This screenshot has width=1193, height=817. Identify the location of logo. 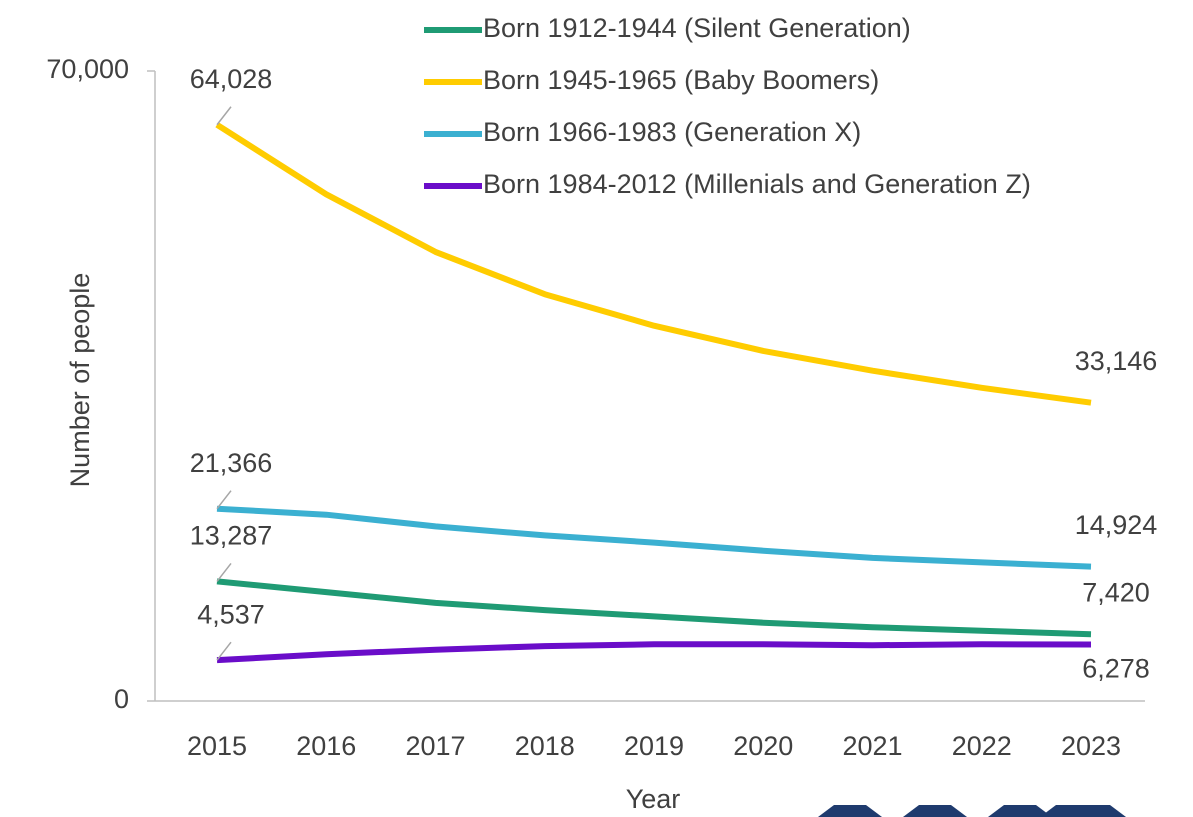
(972, 811).